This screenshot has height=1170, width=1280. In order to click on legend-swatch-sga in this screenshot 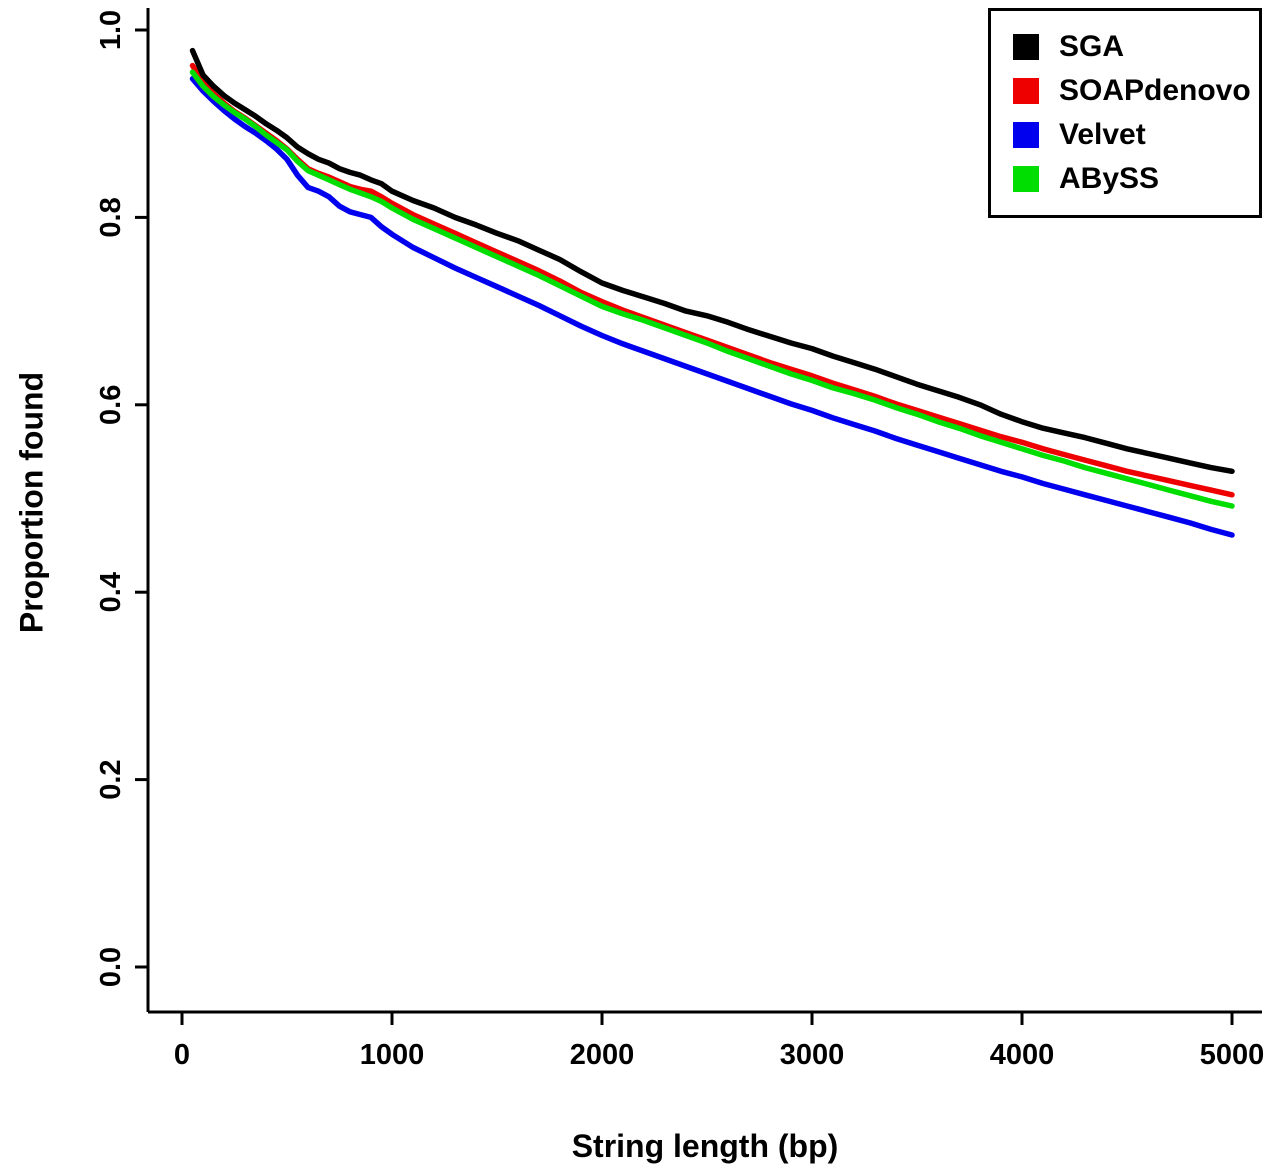, I will do `click(1026, 47)`.